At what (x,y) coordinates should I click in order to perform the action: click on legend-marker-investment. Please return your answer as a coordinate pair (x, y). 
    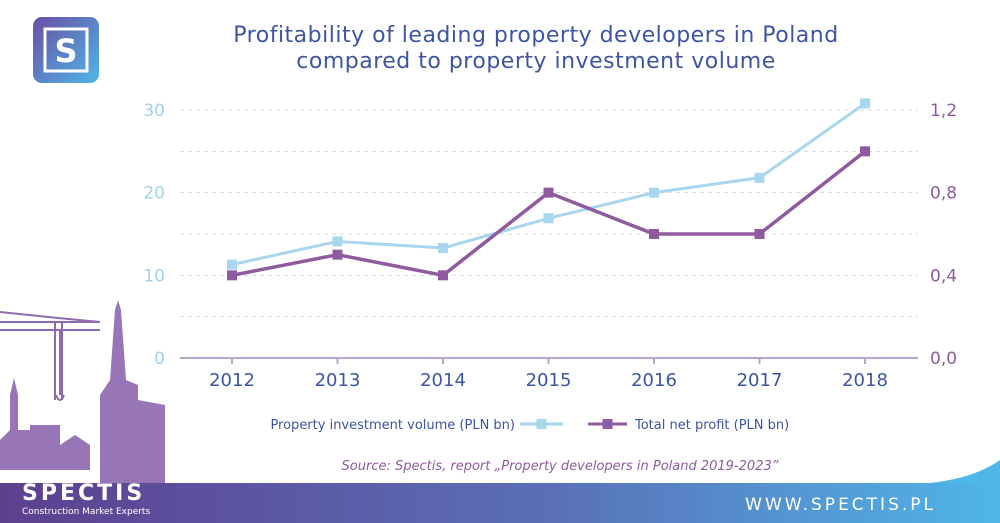
    Looking at the image, I should click on (541, 424).